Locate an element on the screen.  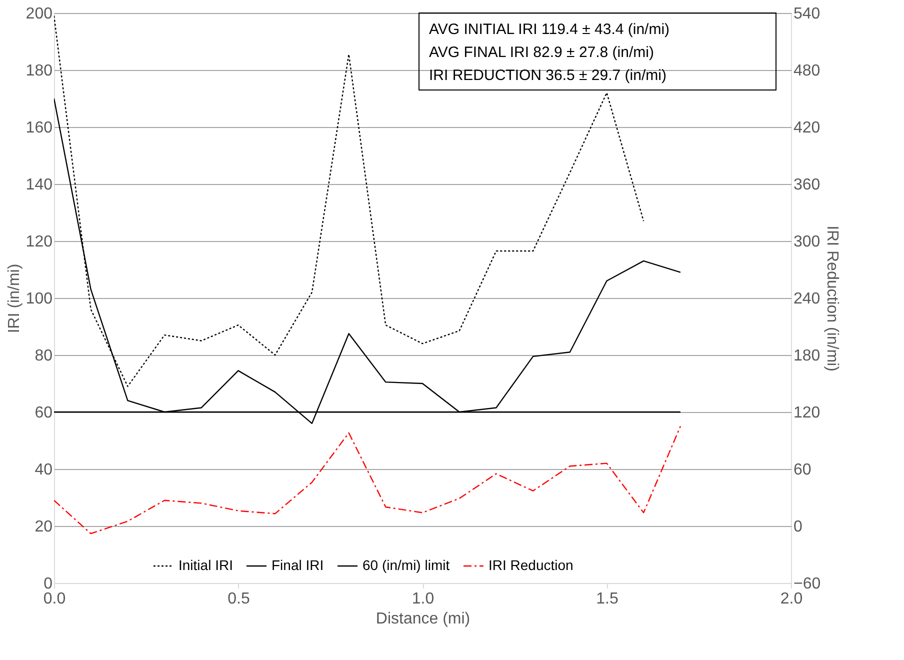
x-tick-label: 0.5 is located at coordinates (239, 599).